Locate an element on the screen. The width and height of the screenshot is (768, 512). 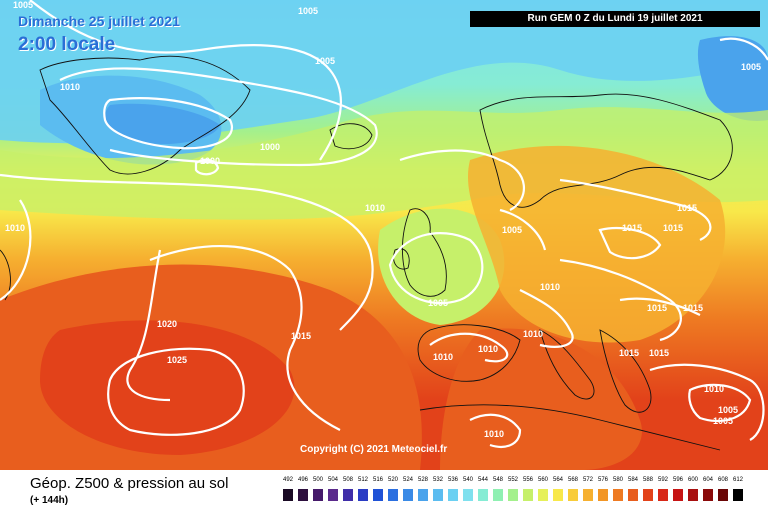
legend-label: 588 is located at coordinates (648, 480).